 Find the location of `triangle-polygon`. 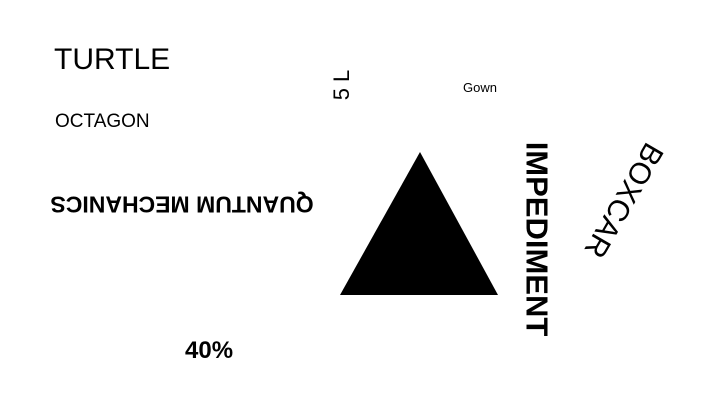

triangle-polygon is located at coordinates (419, 223).